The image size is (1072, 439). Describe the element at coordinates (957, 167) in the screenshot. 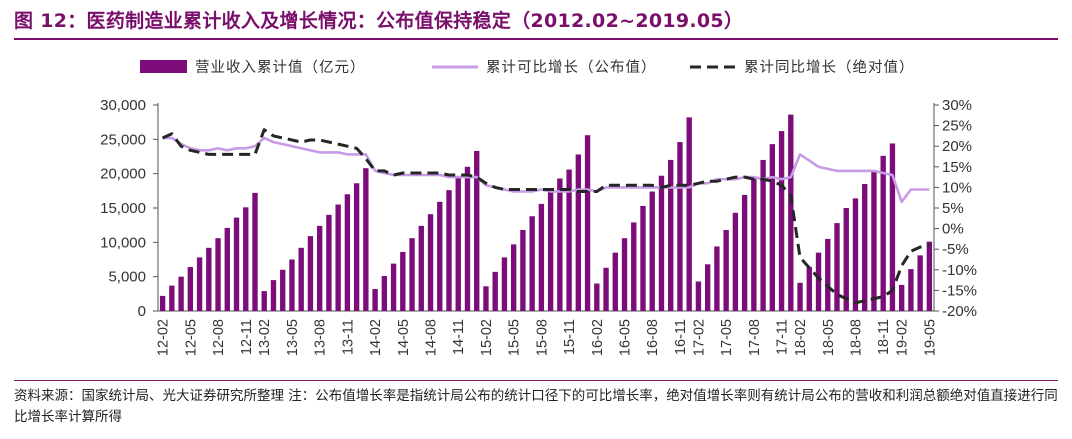

I see `y-right-tick-label: 15%` at that location.